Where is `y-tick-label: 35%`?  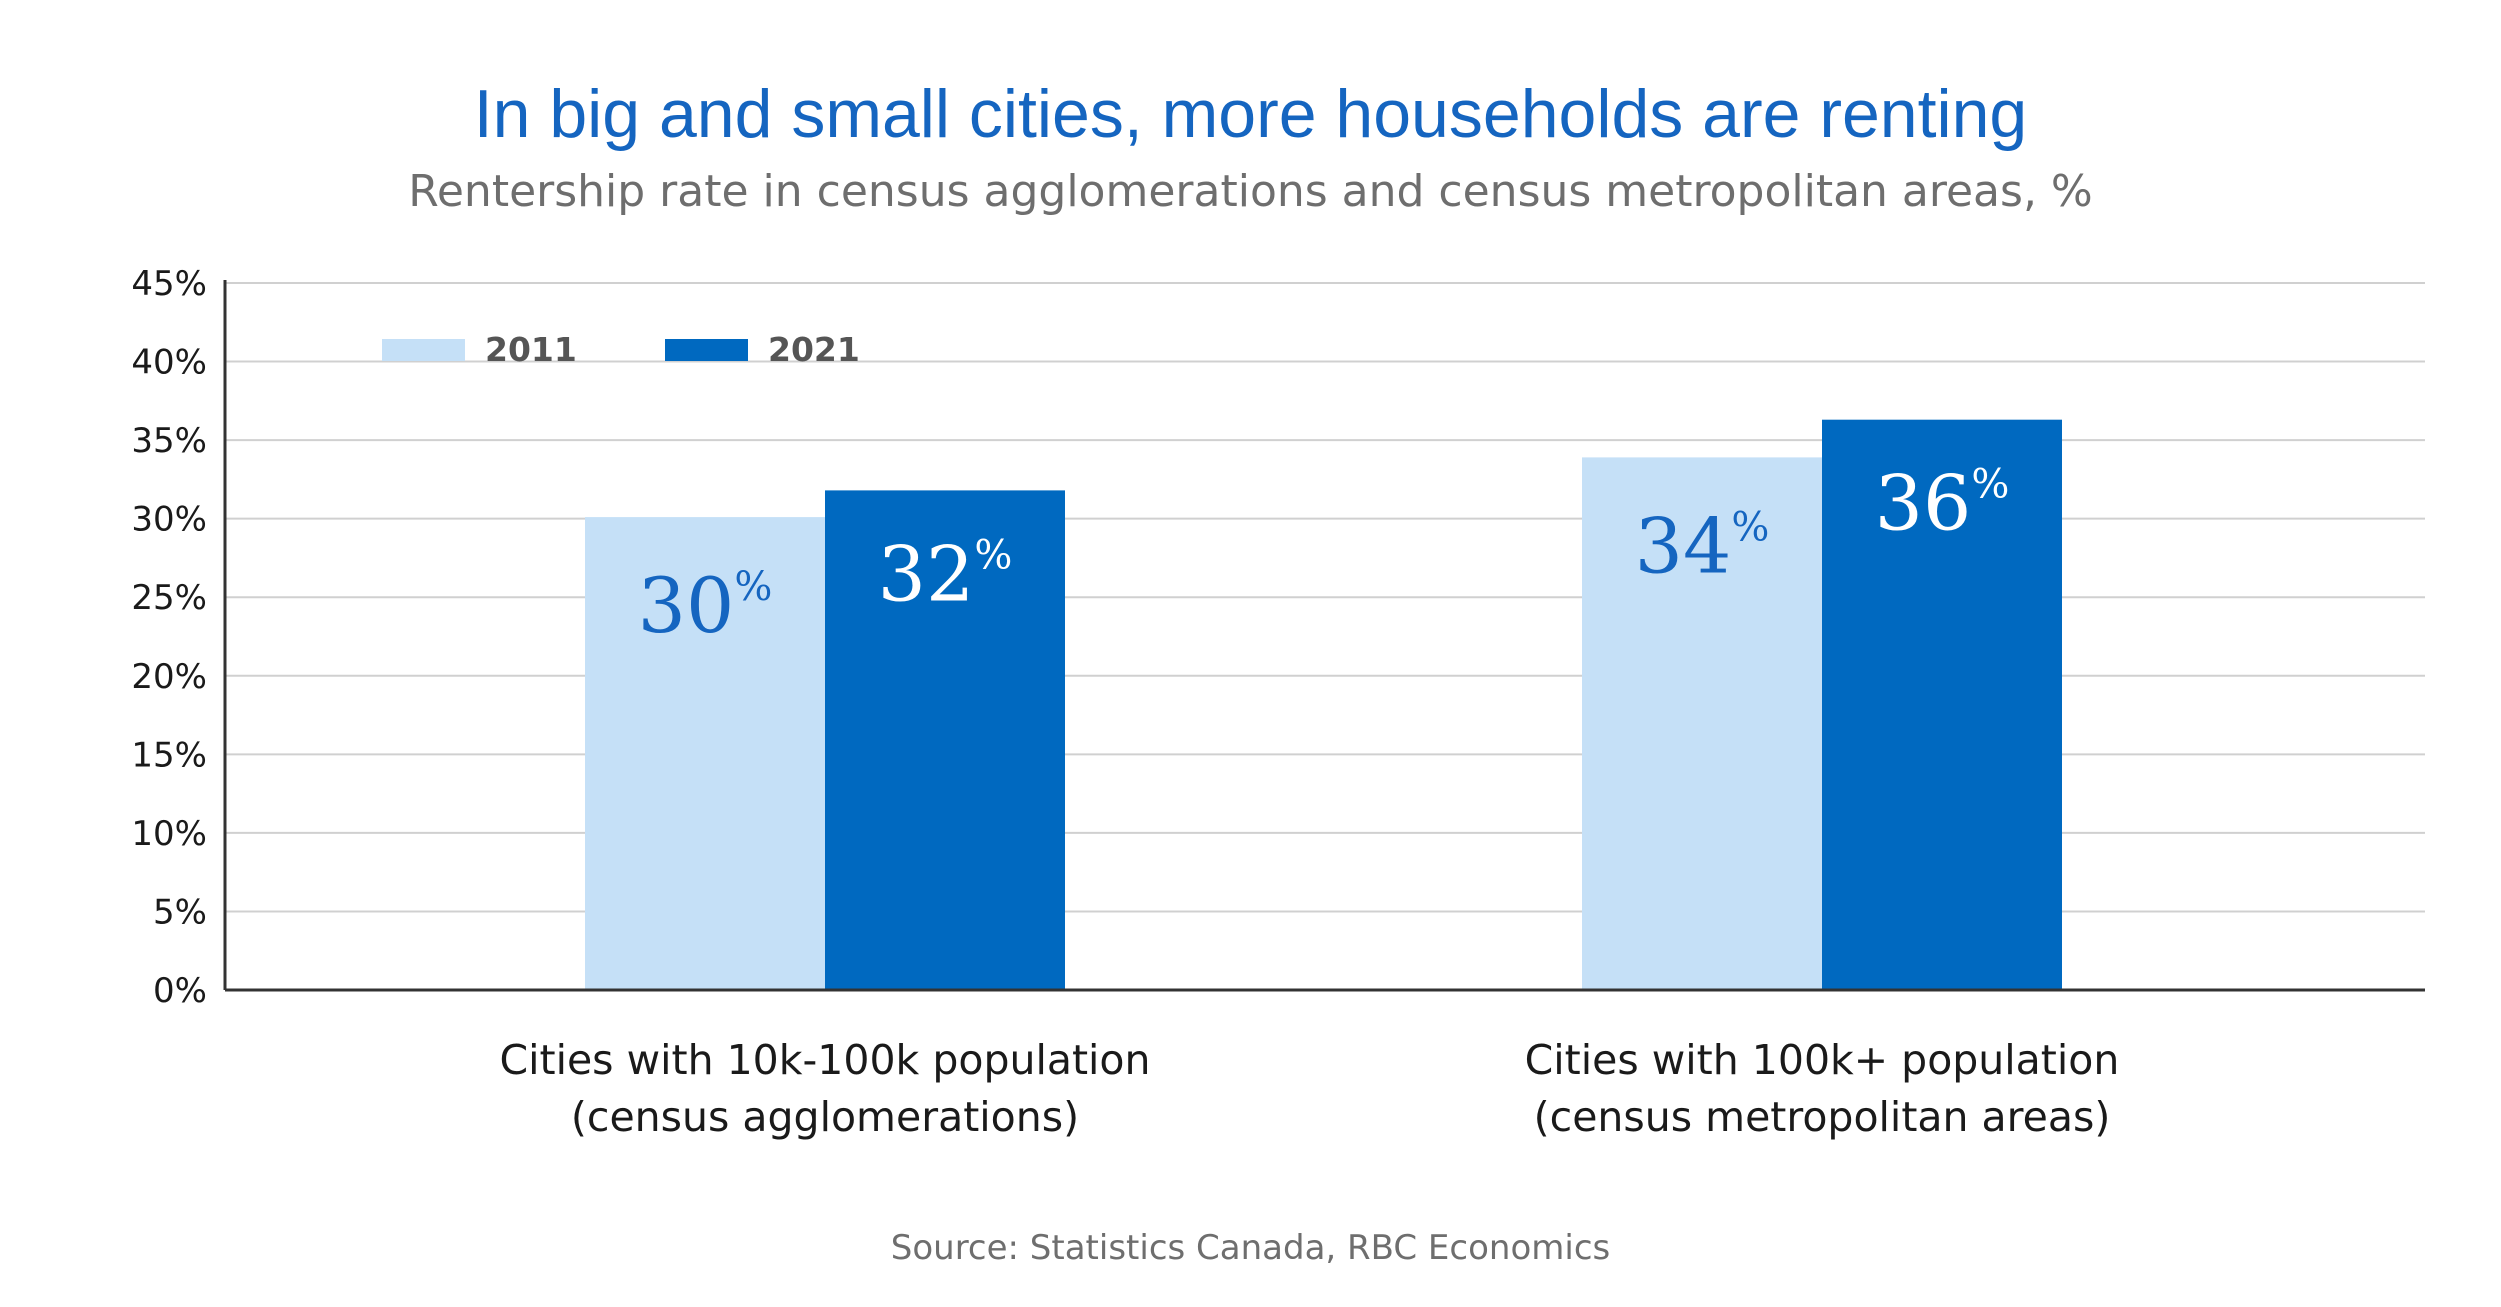 y-tick-label: 35% is located at coordinates (169, 441).